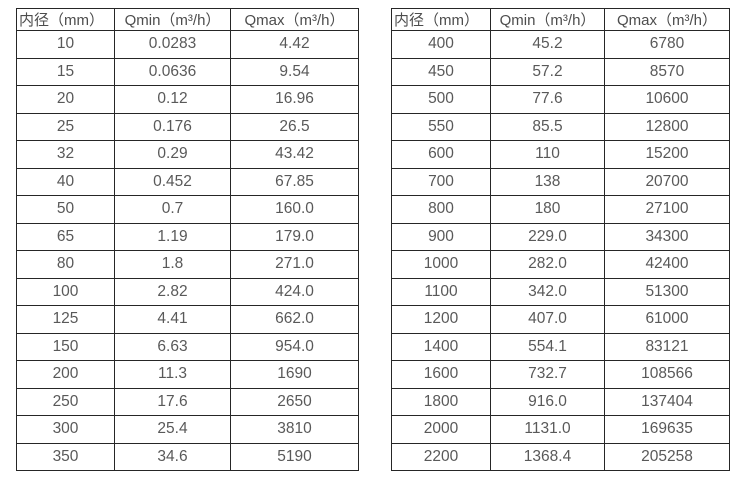 The width and height of the screenshot is (750, 483). I want to click on table-row: 100 2.82 424.0, so click(187, 291).